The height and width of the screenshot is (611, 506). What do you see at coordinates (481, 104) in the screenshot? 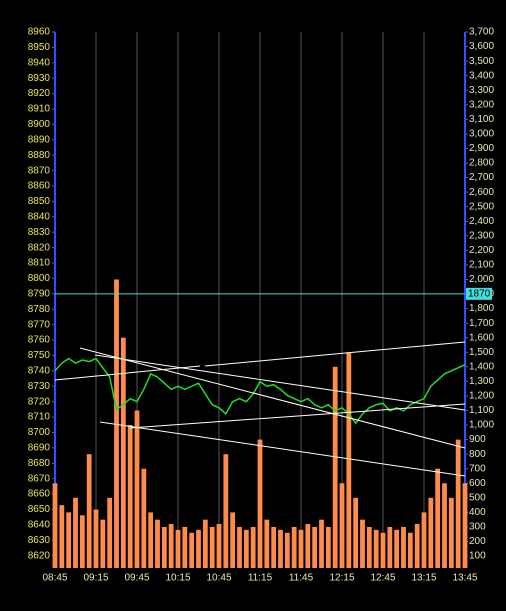
I see `y2-tick-label: 3,200` at bounding box center [481, 104].